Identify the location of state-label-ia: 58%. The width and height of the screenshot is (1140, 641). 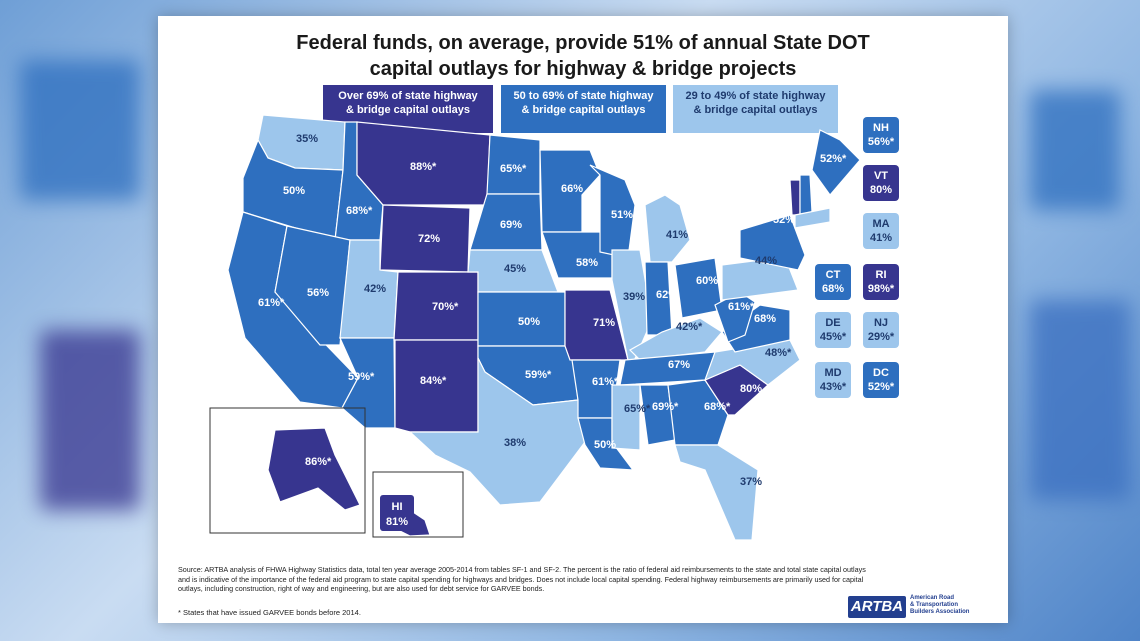
(587, 263).